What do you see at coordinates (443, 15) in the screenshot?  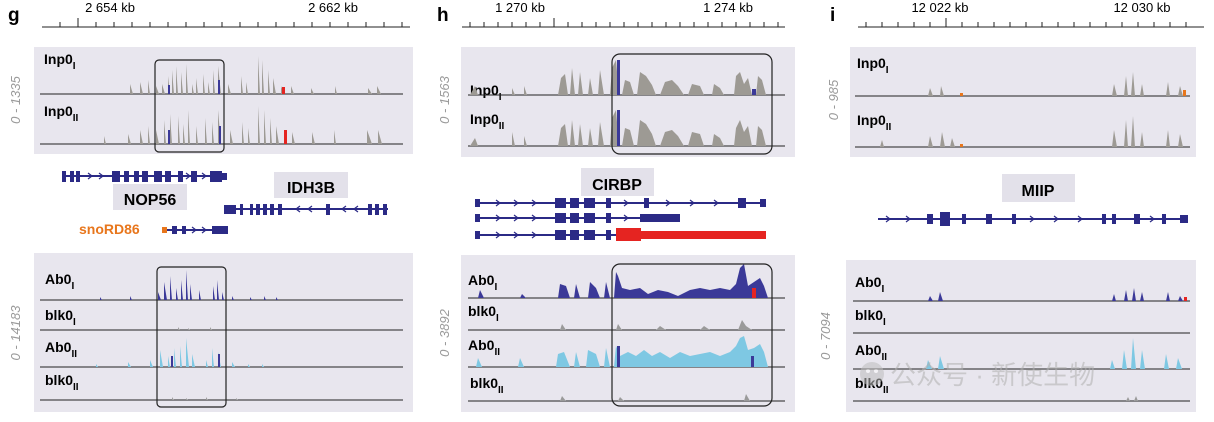 I see `panel-letter-h: h` at bounding box center [443, 15].